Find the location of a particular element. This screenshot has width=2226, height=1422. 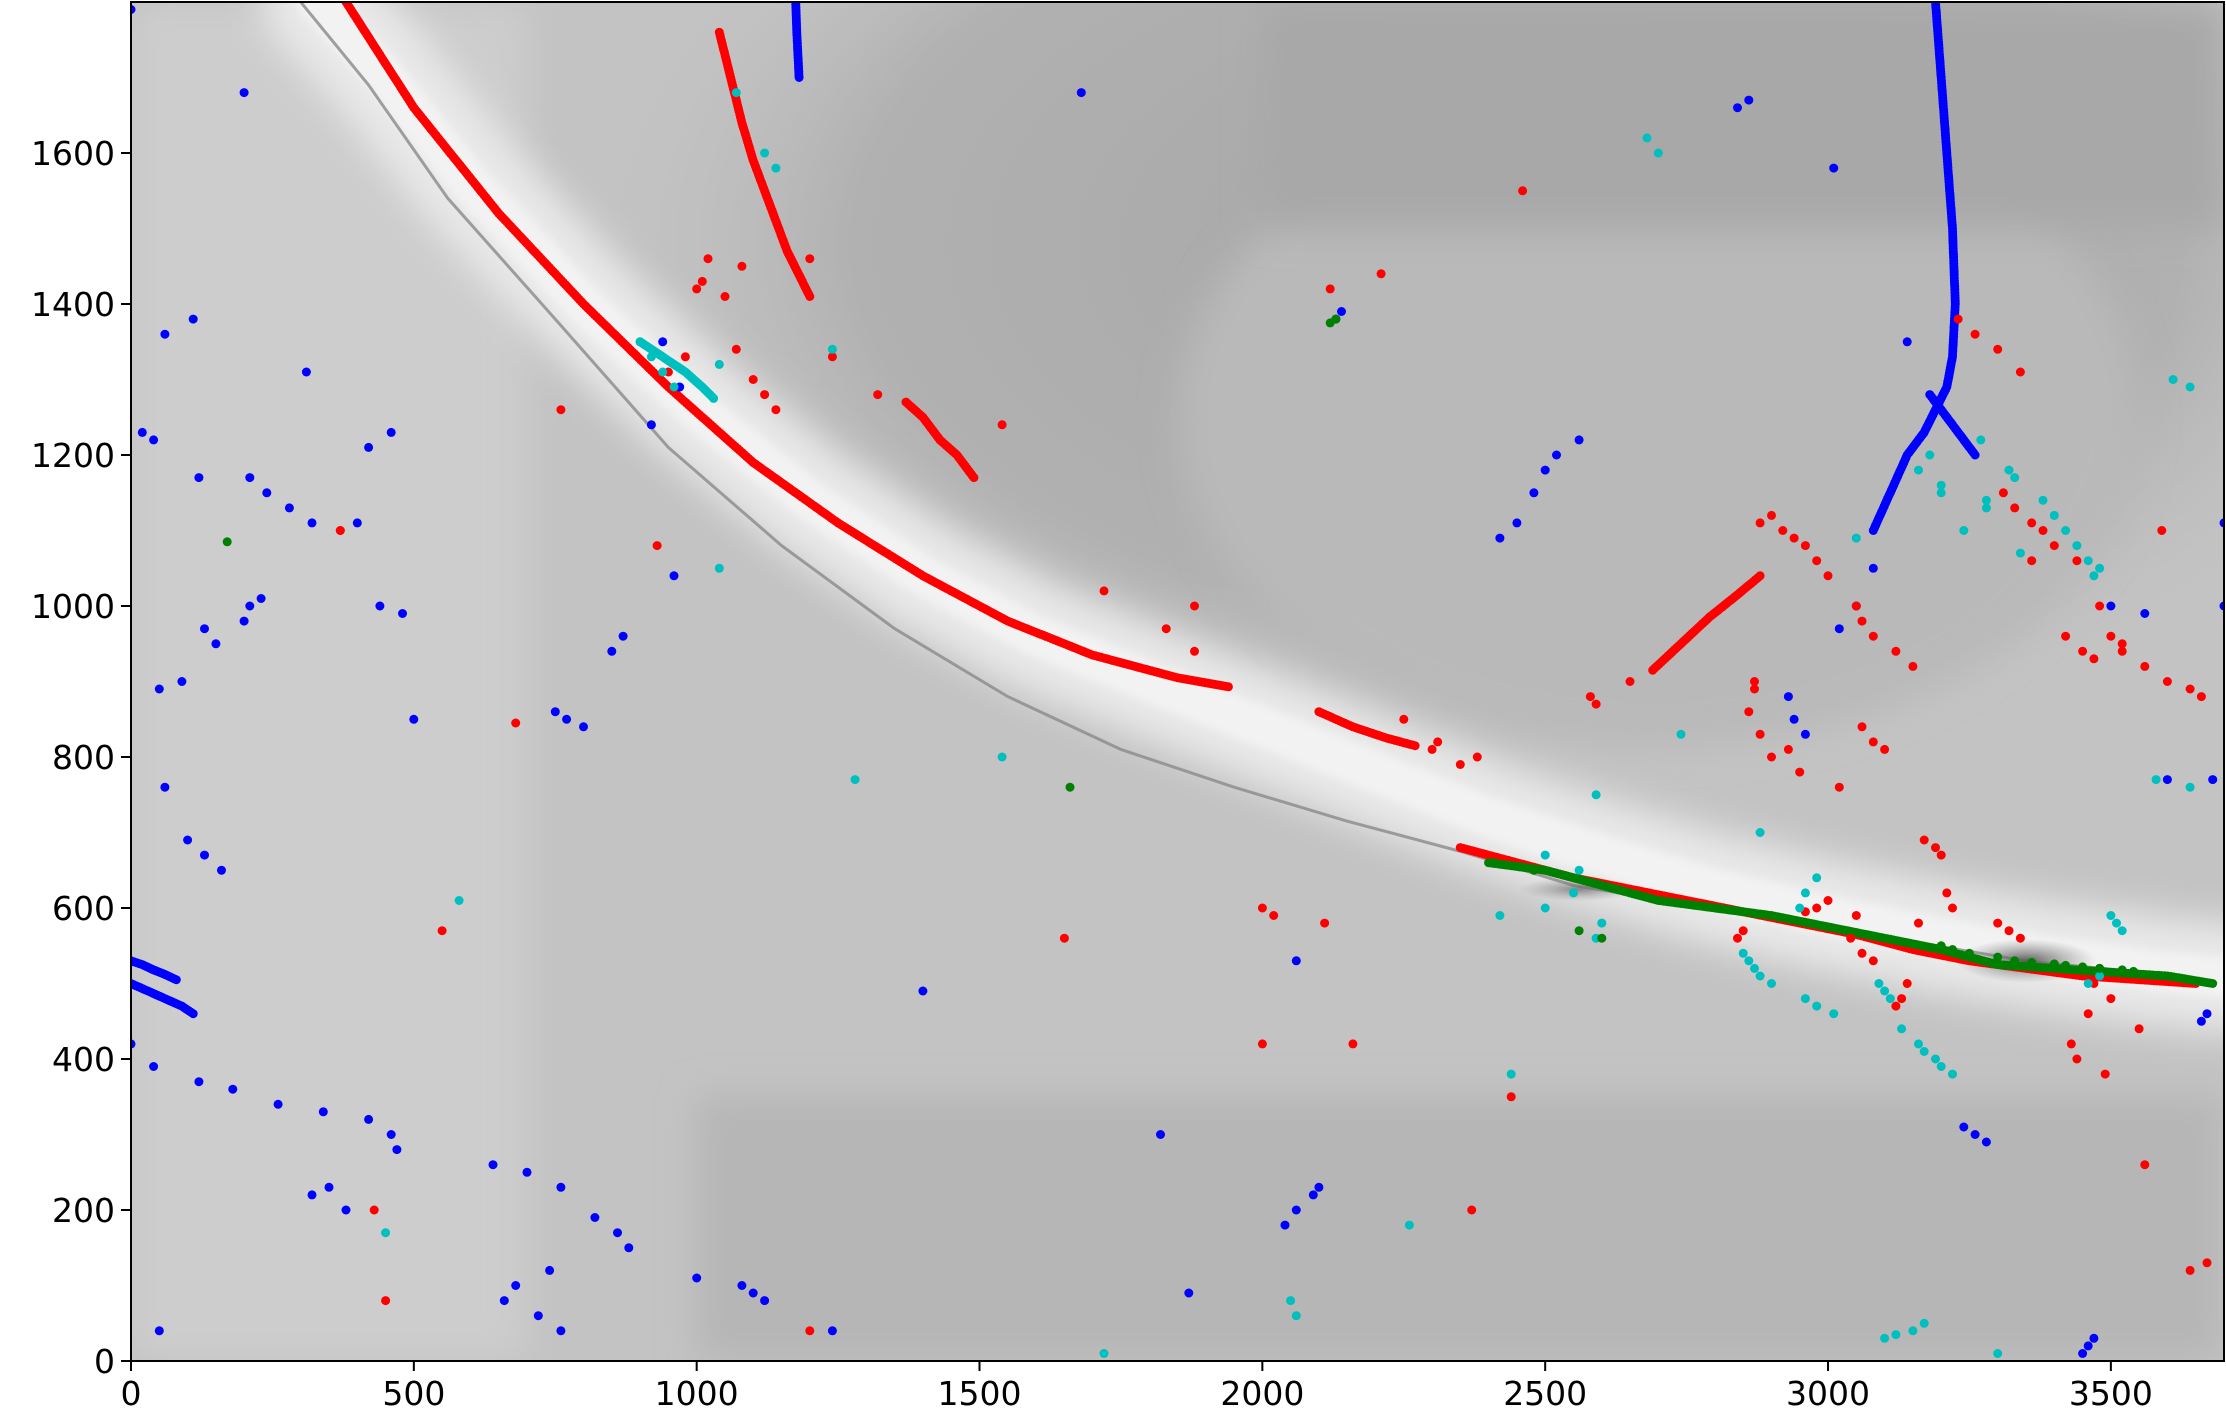

y-tick-label: 1600 is located at coordinates (73, 153).